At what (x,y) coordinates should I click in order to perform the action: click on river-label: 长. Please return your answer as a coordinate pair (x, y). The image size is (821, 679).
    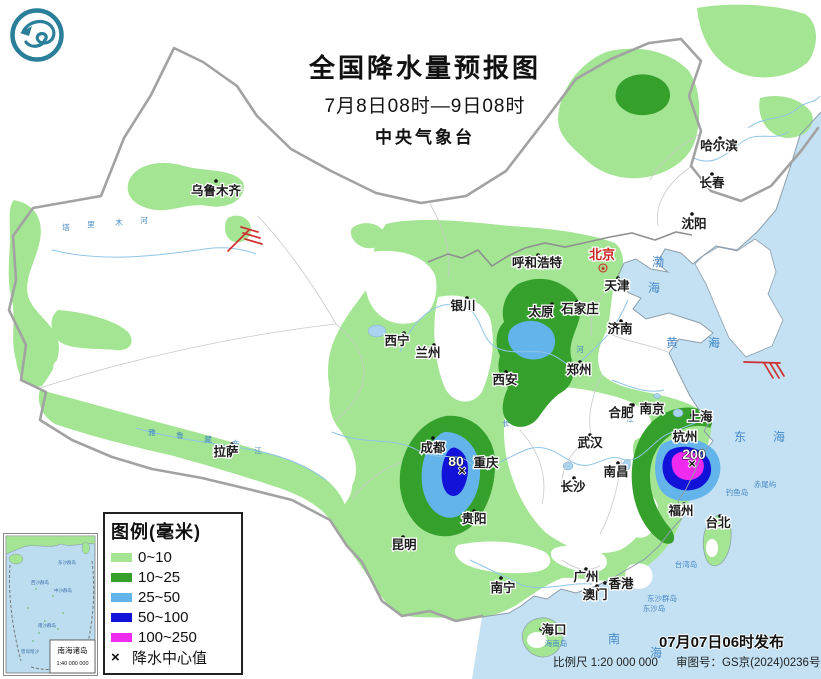
    Looking at the image, I should click on (506, 423).